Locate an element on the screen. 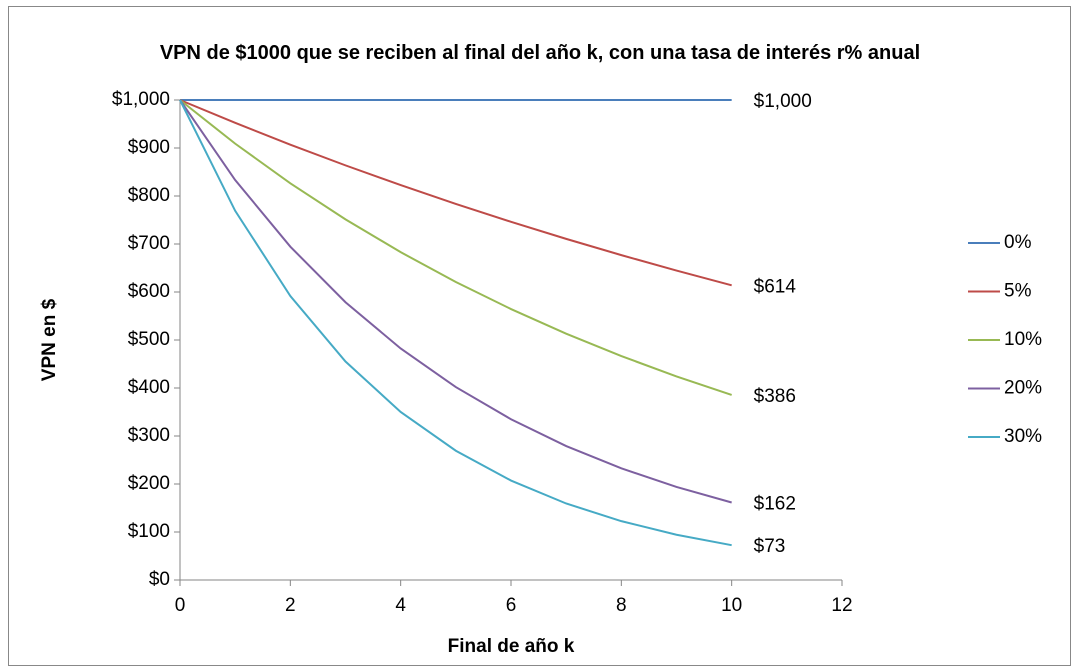 Image resolution: width=1079 pixels, height=666 pixels. y-tick-label: $500 is located at coordinates (149, 339).